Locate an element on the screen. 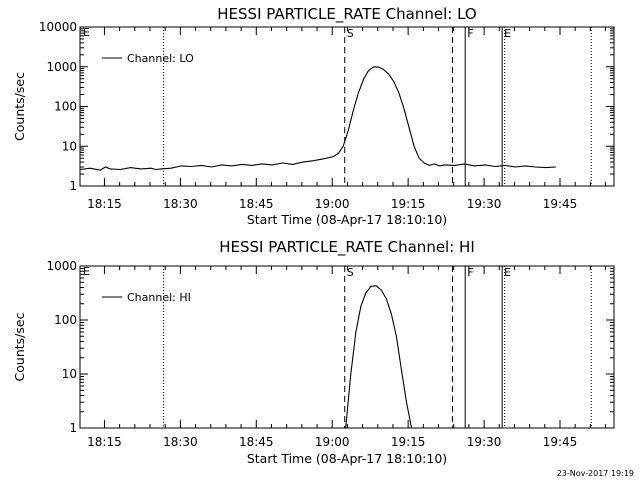 This screenshot has width=640, height=480. legend-label: Channel: HI is located at coordinates (159, 297).